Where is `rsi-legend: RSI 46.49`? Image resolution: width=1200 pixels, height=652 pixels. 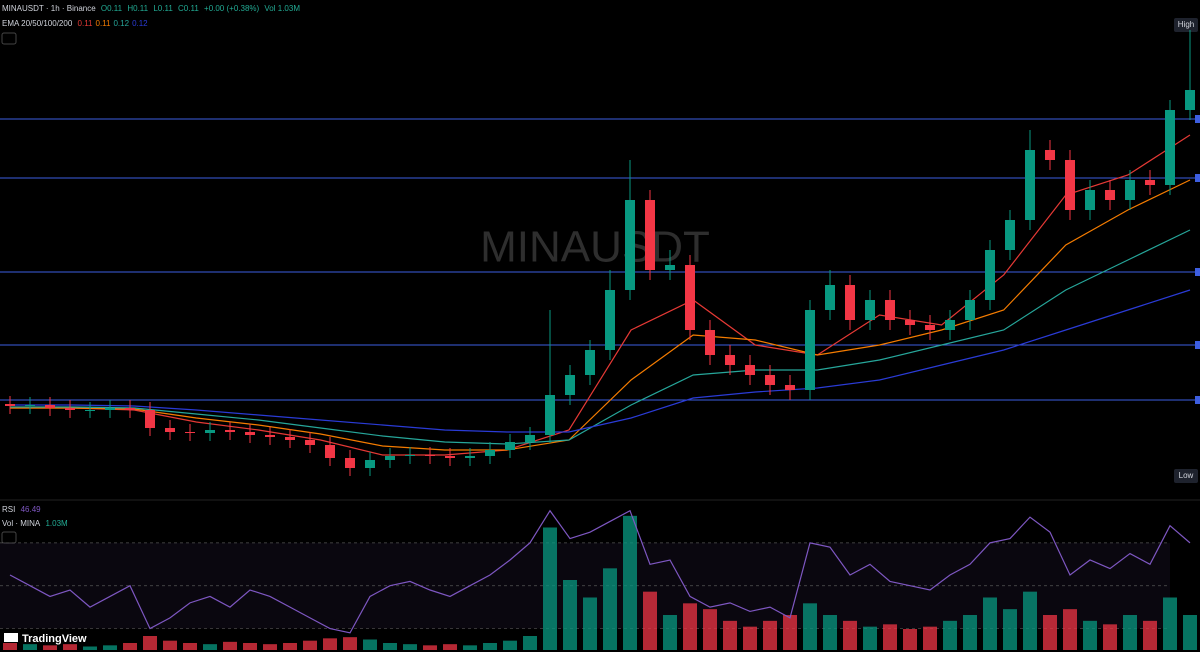
rsi-legend: RSI 46.49 is located at coordinates (23, 509).